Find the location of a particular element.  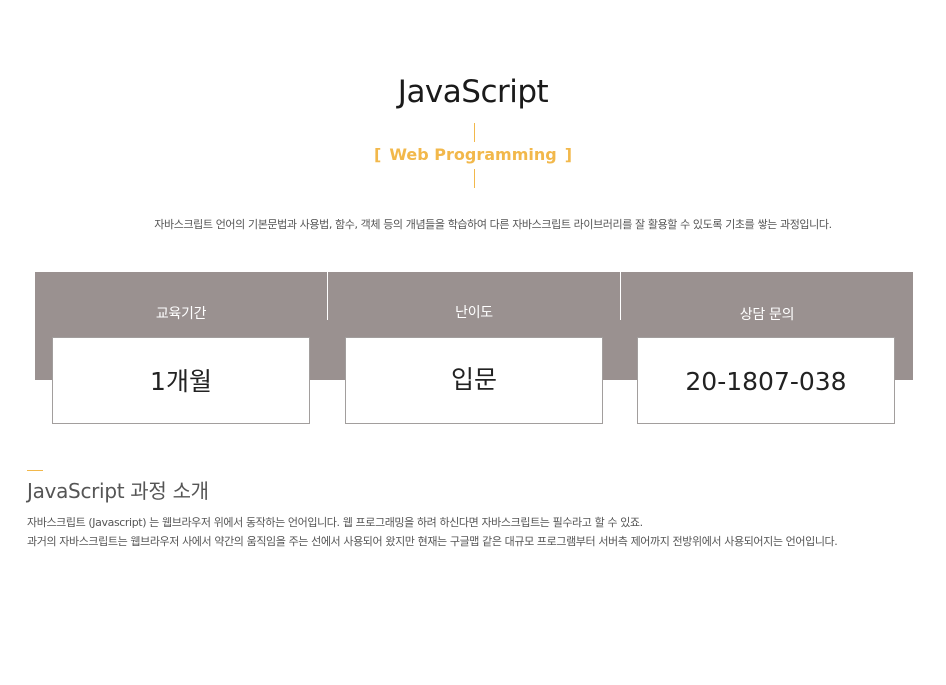

subtitle-bracket-open: [ is located at coordinates (378, 154).